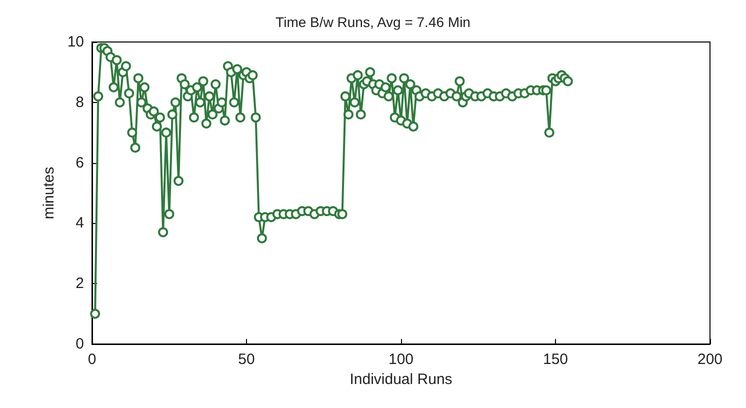 This screenshot has height=408, width=746. I want to click on y-tick-label: 8, so click(80, 102).